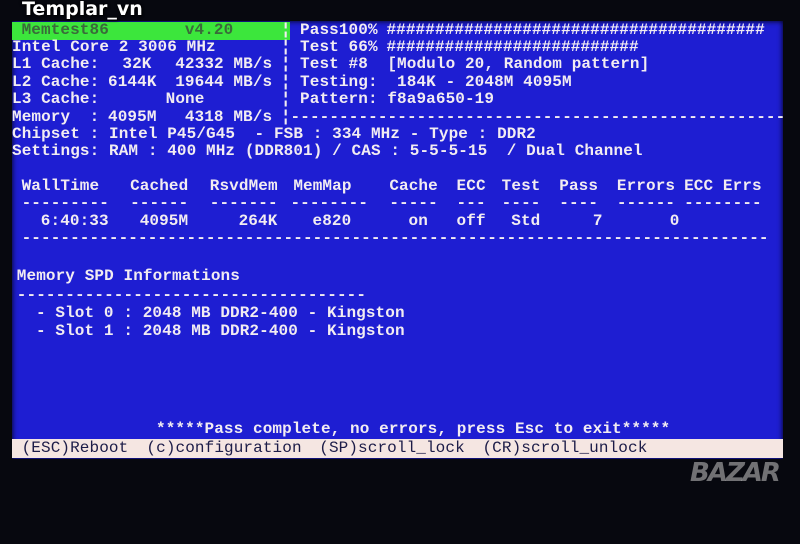 This screenshot has height=544, width=800. Describe the element at coordinates (413, 203) in the screenshot. I see `underline: -----` at that location.